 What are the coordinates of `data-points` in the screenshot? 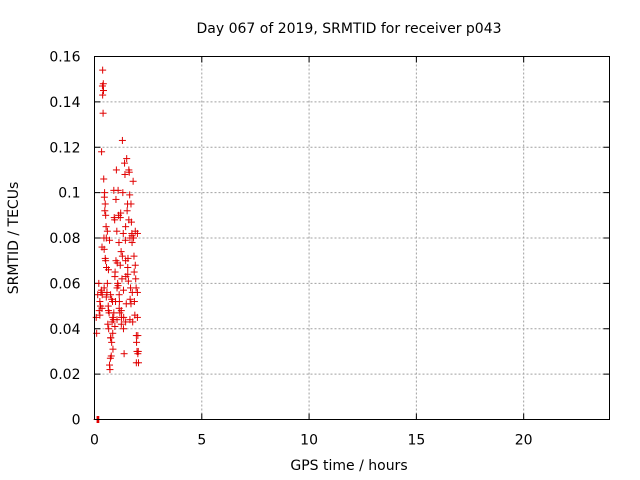 It's located at (117, 244).